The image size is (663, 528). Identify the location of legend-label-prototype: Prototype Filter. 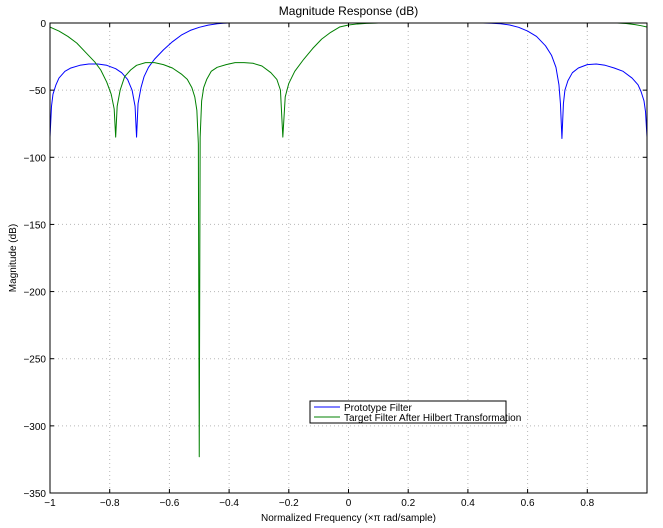
(378, 408).